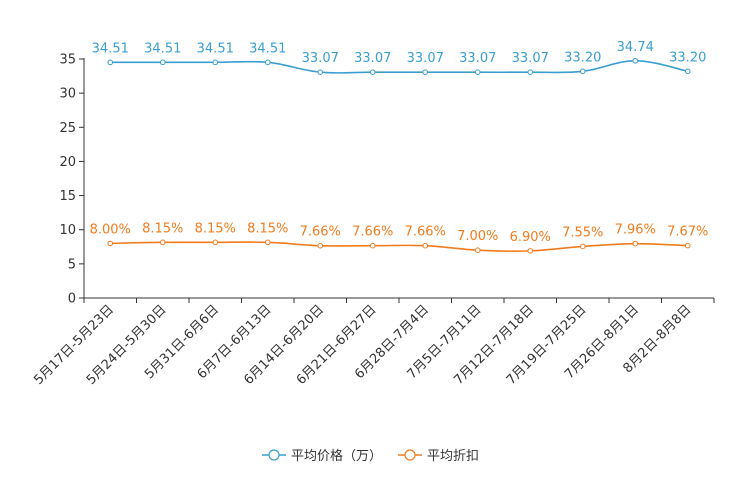  I want to click on data-label: 7.55%, so click(582, 232).